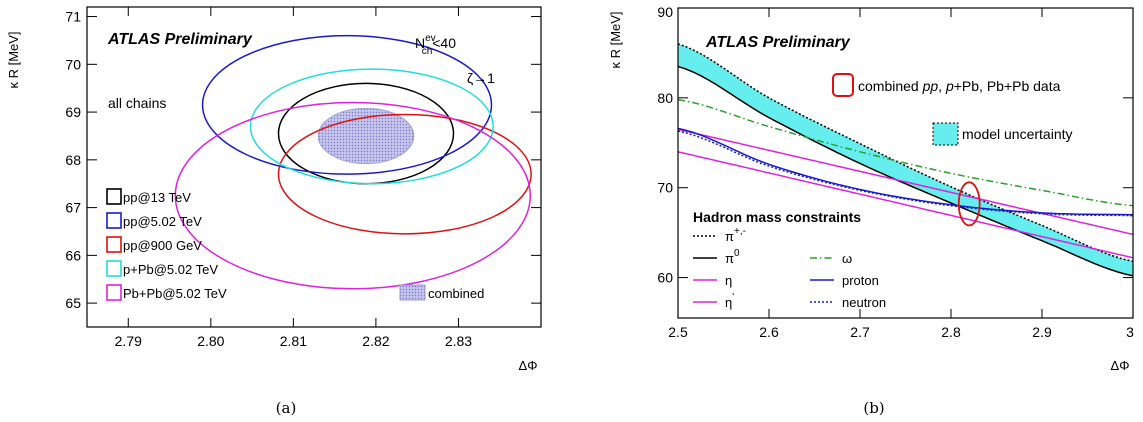 The width and height of the screenshot is (1143, 422). Describe the element at coordinates (180, 39) in the screenshot. I see `experiment-label-a: ATLAS Preliminary` at that location.